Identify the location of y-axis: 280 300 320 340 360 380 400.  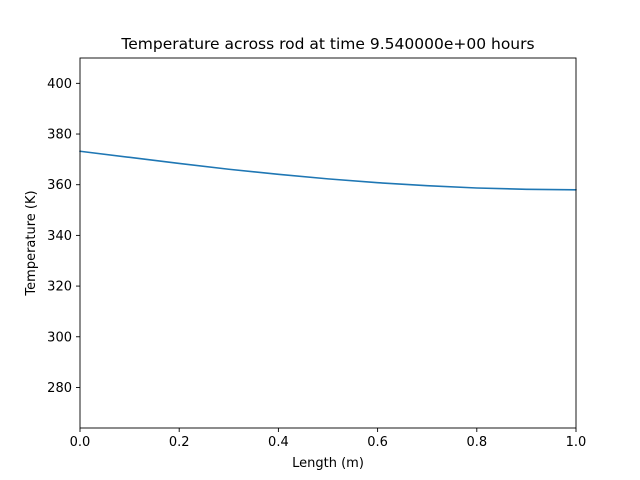
(63, 236).